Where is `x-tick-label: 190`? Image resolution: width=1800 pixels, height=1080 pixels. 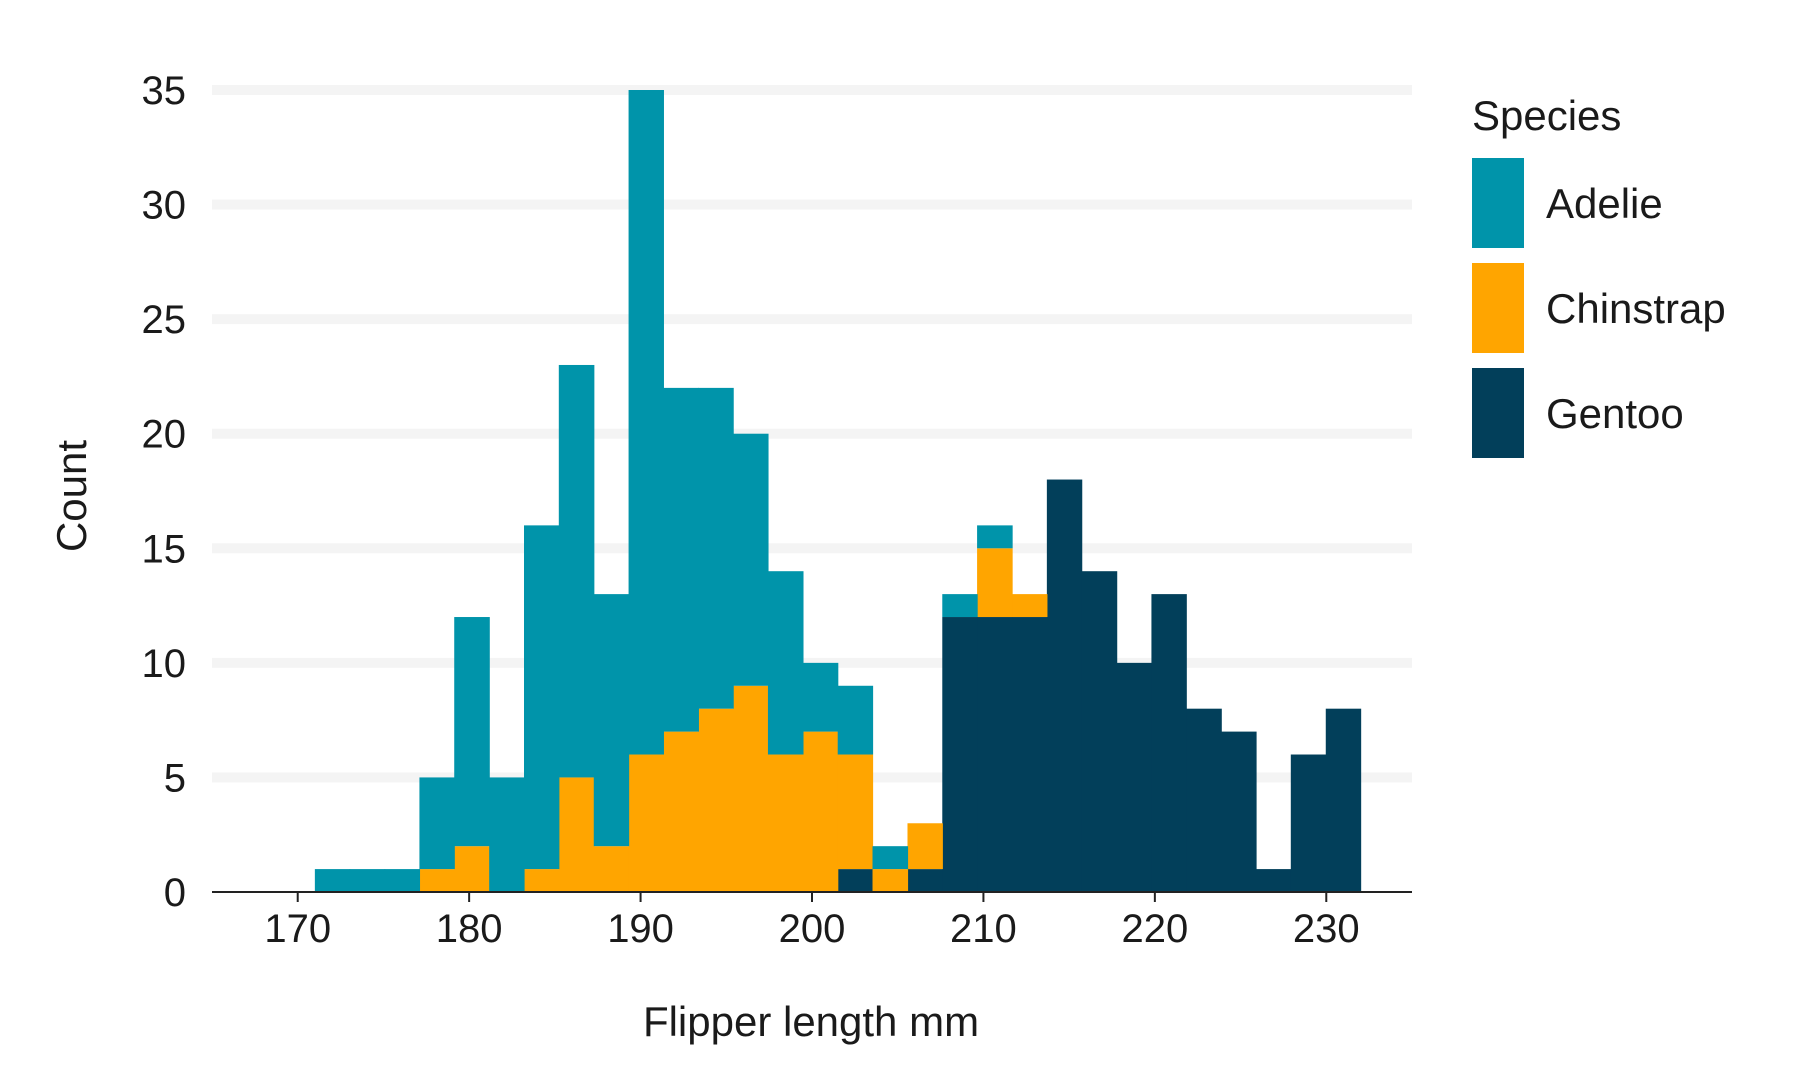
x-tick-label: 190 is located at coordinates (640, 929).